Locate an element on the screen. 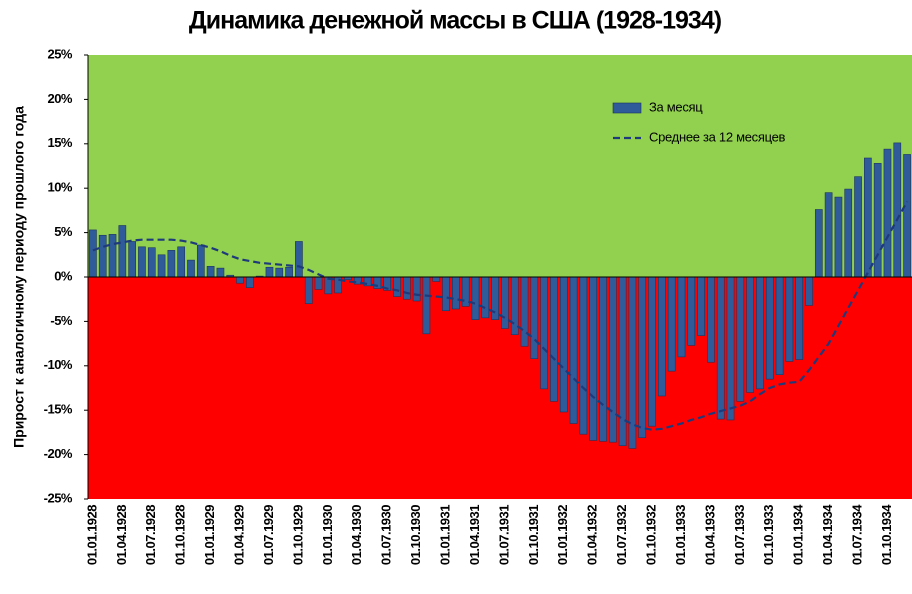 Image resolution: width=912 pixels, height=594 pixels. y-tick-label: 0% is located at coordinates (63, 275).